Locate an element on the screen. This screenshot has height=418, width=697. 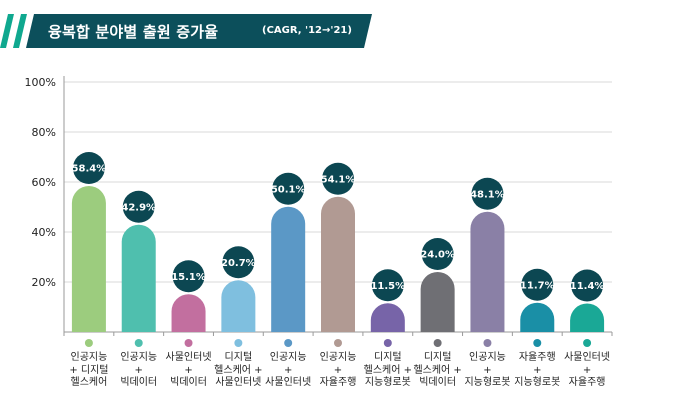
data-label: 24.0% is located at coordinates (437, 255).